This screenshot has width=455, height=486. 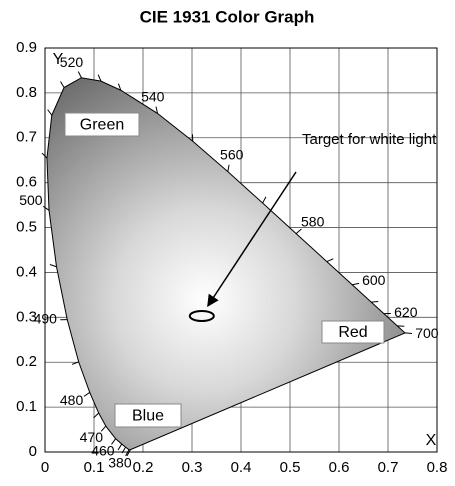 What do you see at coordinates (120, 463) in the screenshot?
I see `wavelength-label: 380` at bounding box center [120, 463].